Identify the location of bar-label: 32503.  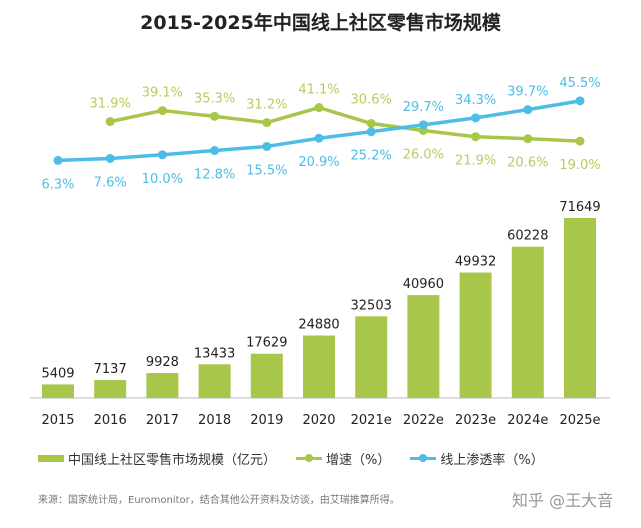
(371, 305).